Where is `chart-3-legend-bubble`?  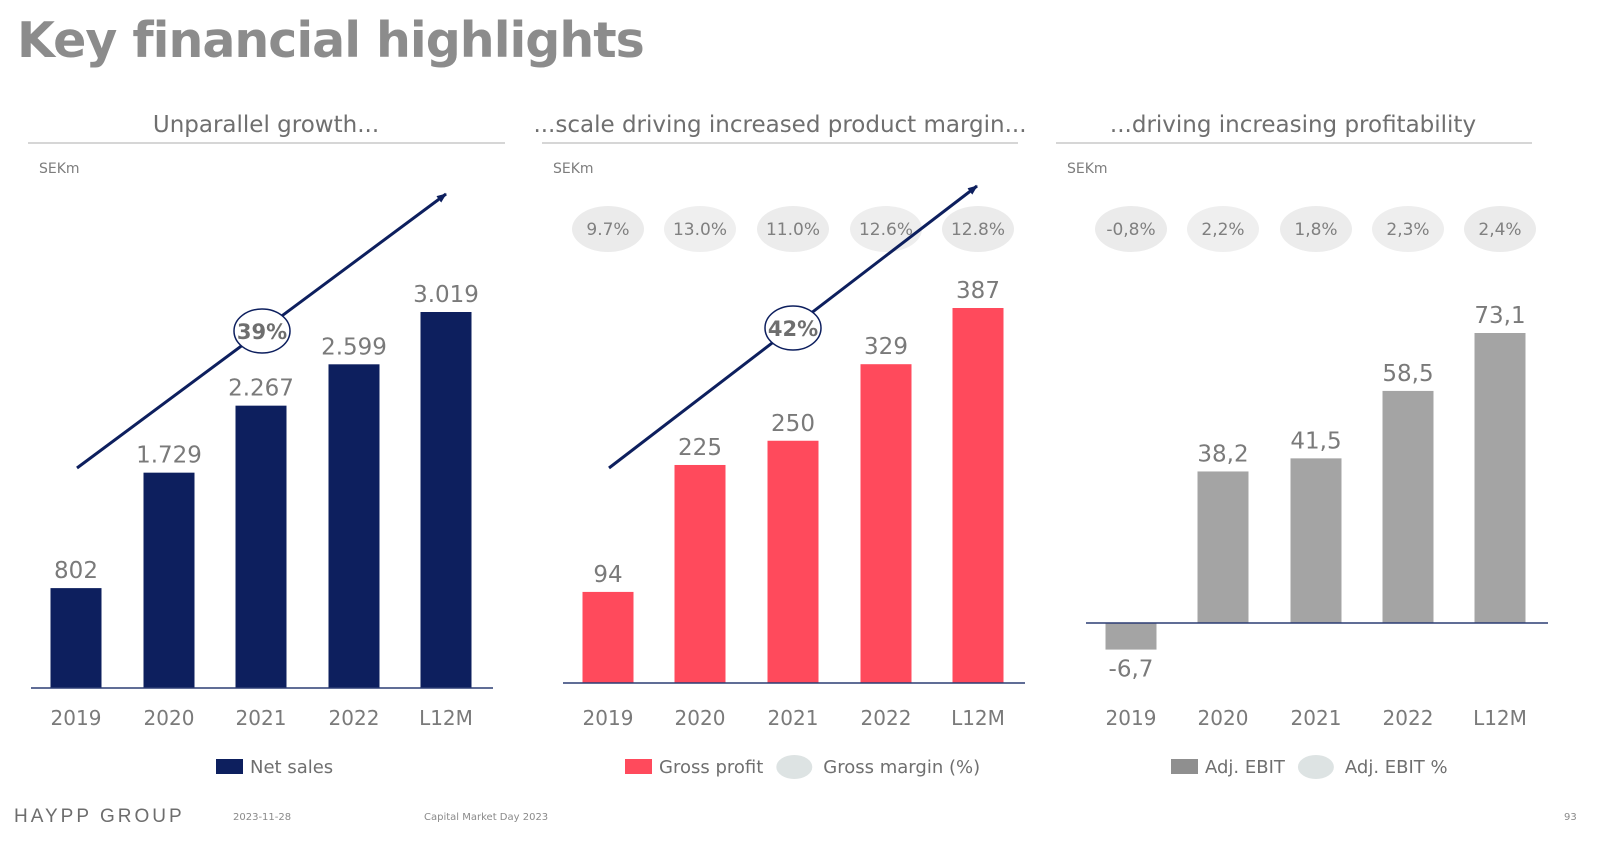
chart-3-legend-bubble is located at coordinates (1315, 767).